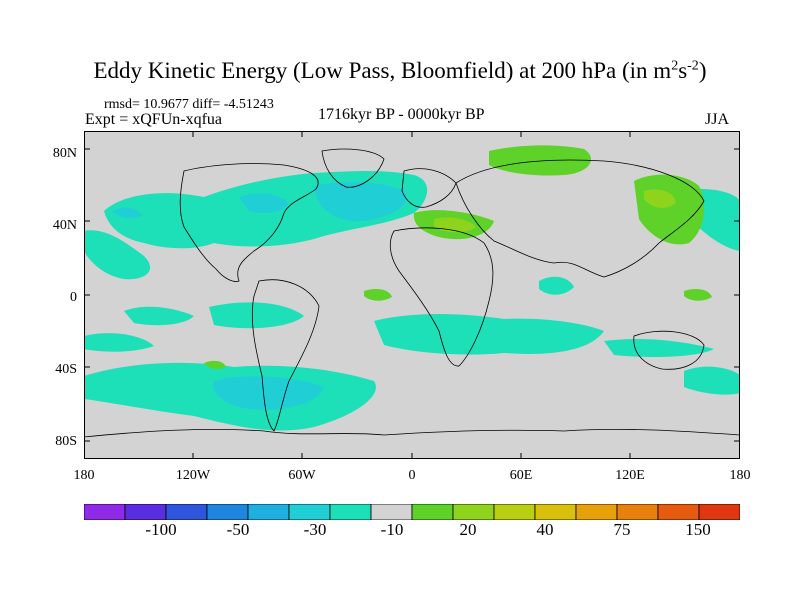  Describe the element at coordinates (215, 365) in the screenshot. I see `positive-field-small` at that location.